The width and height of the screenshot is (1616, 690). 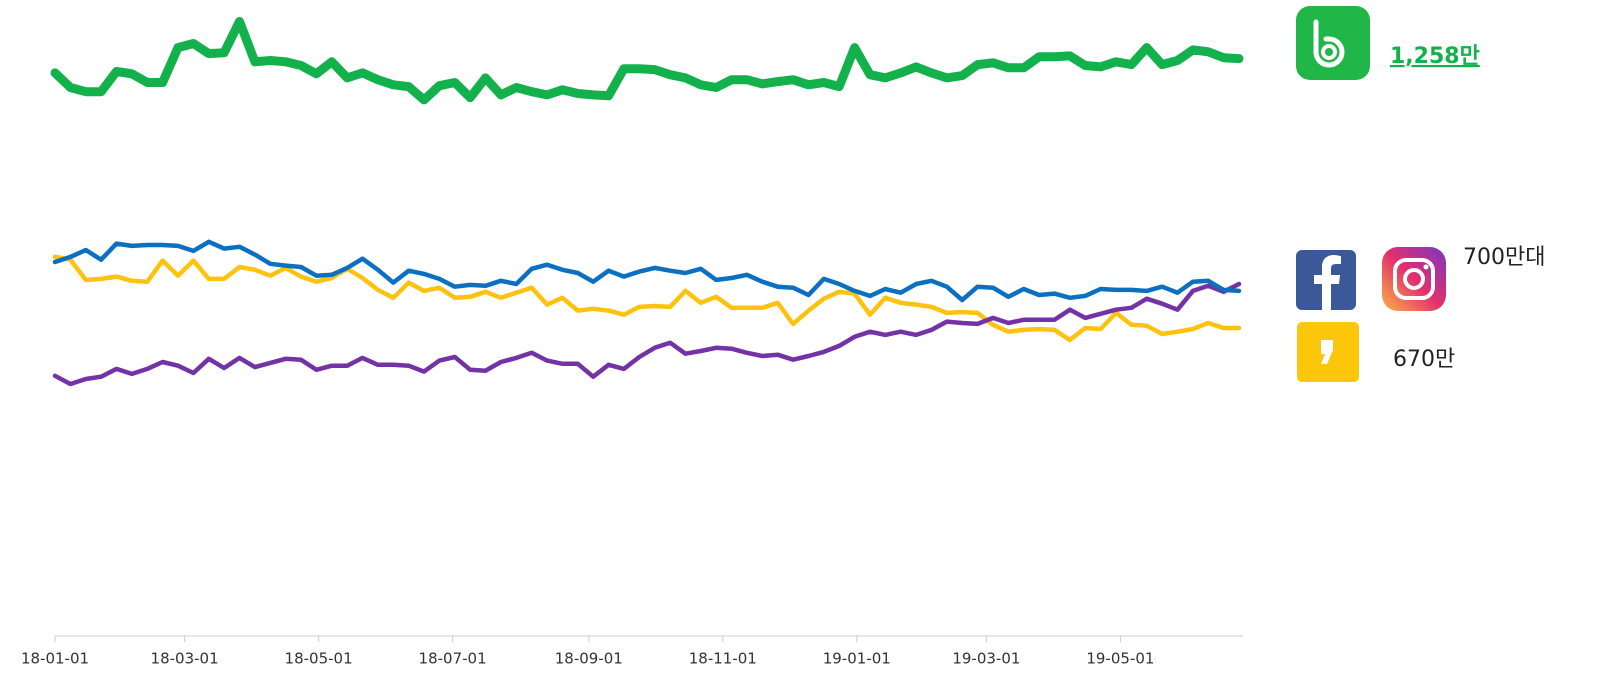 I want to click on annotation: 1,258만, so click(x=1435, y=56).